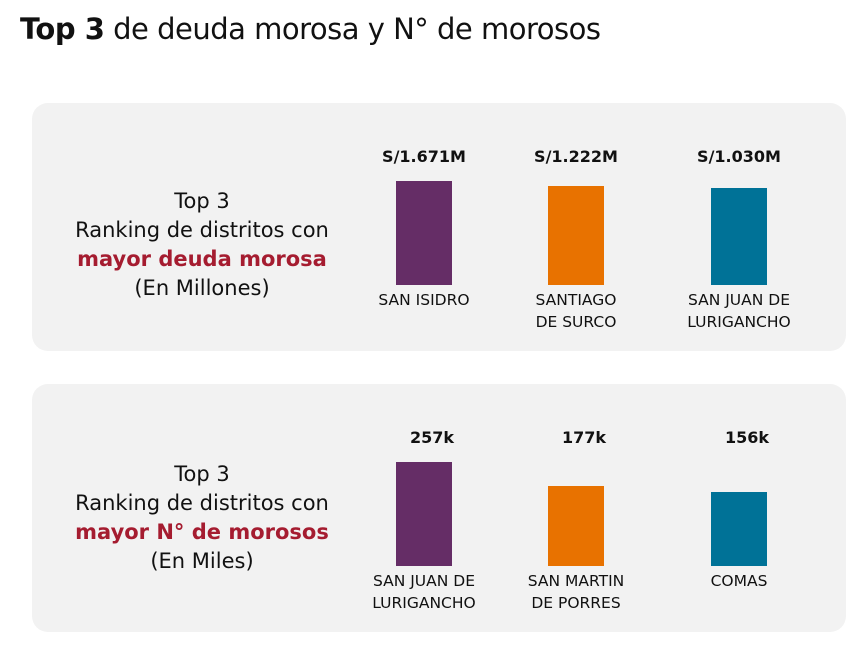  Describe the element at coordinates (432, 437) in the screenshot. I see `data-label: 257k` at that location.